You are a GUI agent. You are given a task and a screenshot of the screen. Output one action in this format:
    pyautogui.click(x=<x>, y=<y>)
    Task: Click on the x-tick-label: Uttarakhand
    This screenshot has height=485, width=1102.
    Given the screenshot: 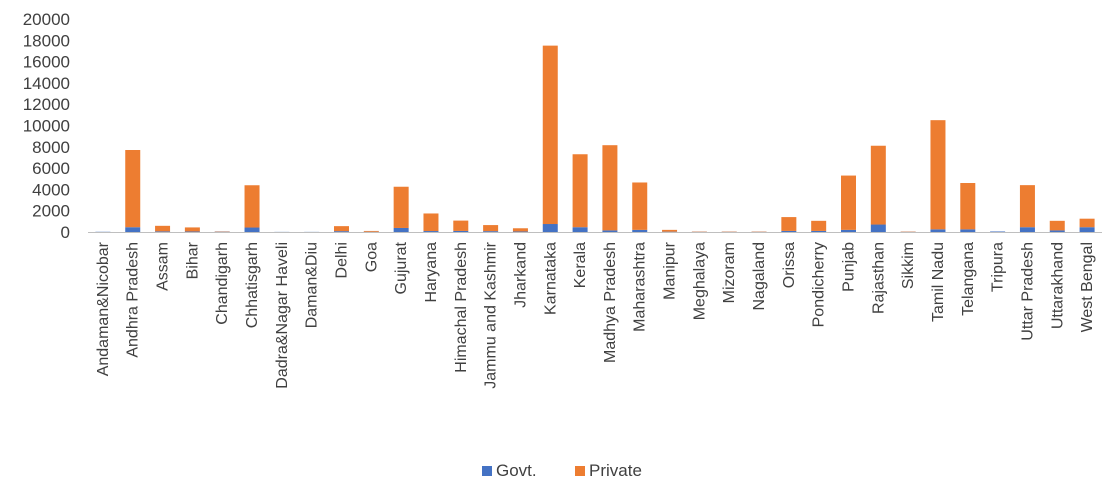 What is the action you would take?
    pyautogui.click(x=1057, y=285)
    